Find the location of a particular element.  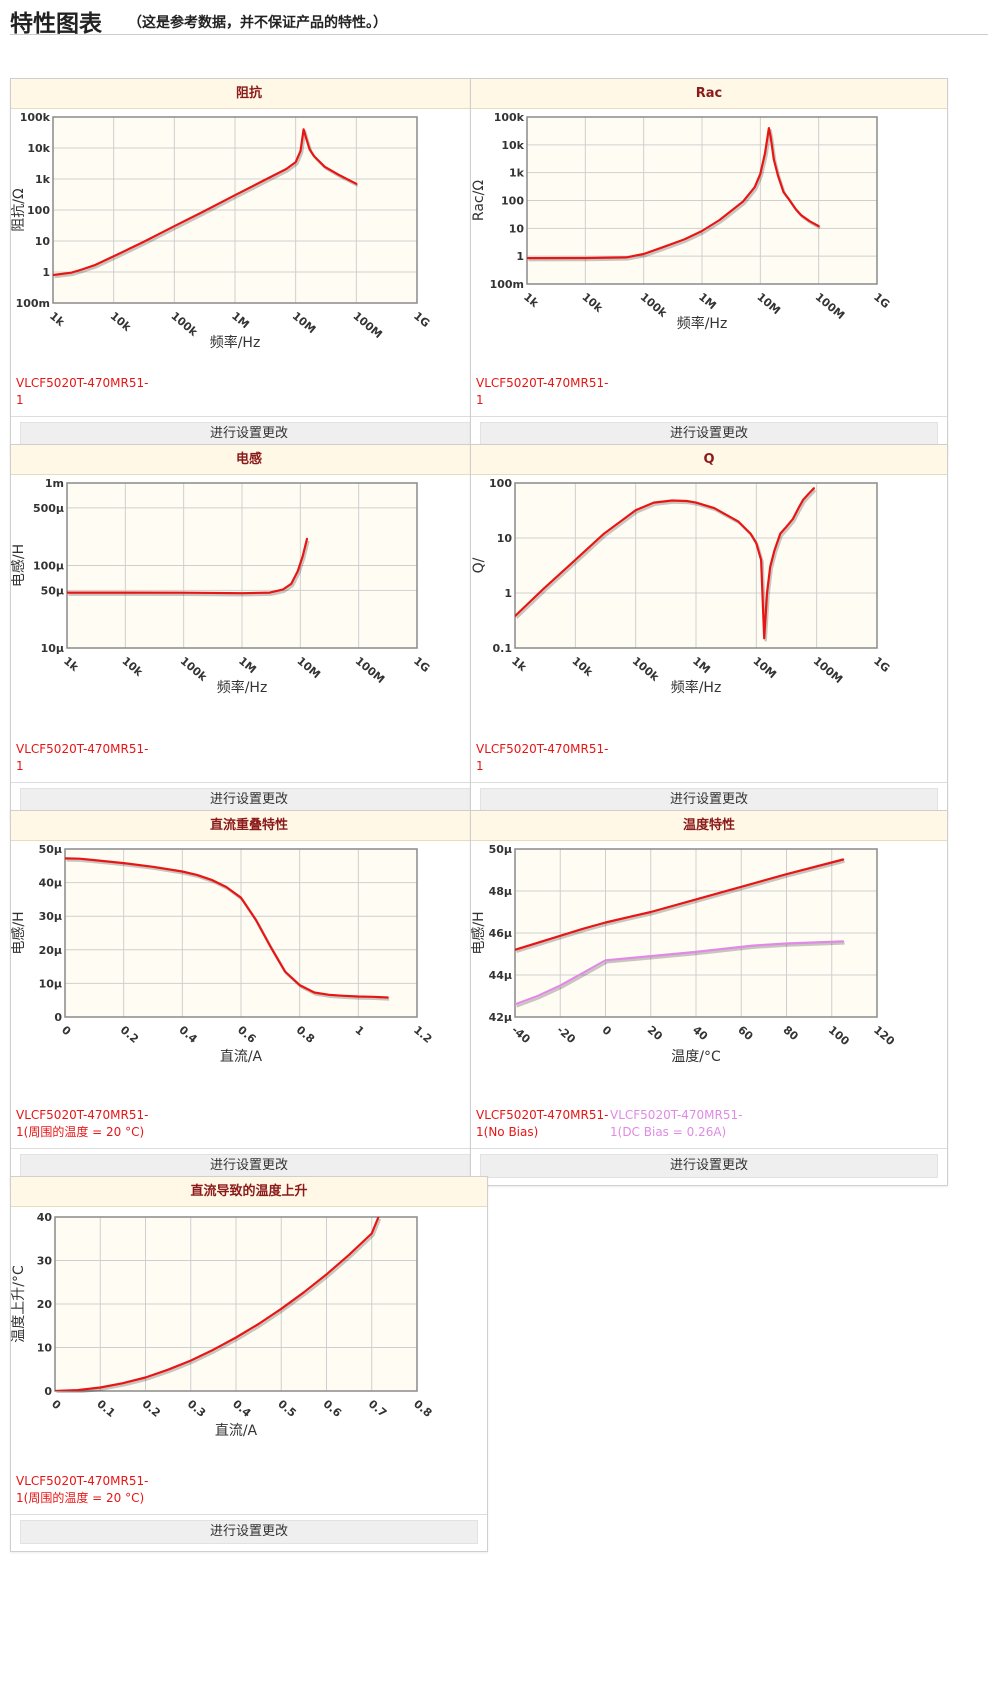

x-tick-label: 0.5 is located at coordinates (286, 1408).